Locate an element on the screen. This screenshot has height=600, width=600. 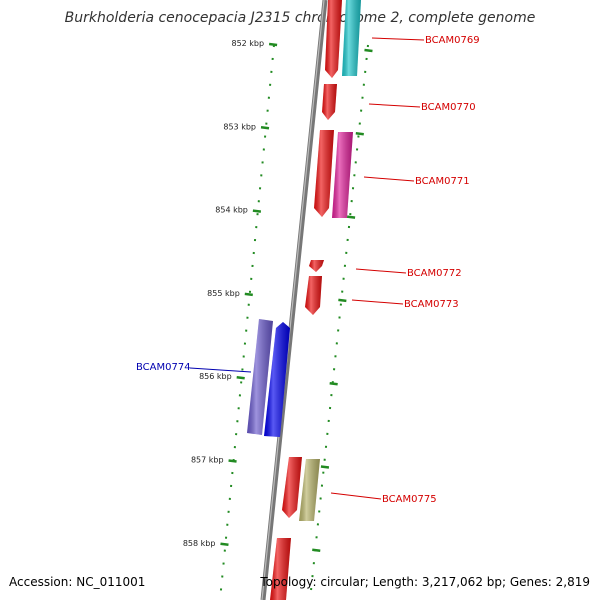
feature-purple is located at coordinates (260, 377).